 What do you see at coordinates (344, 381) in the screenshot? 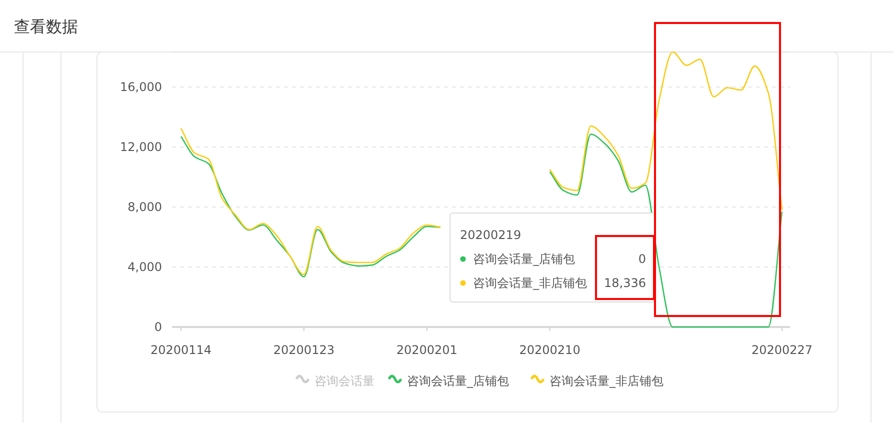
I see `legend-label: 咨询会话量` at bounding box center [344, 381].